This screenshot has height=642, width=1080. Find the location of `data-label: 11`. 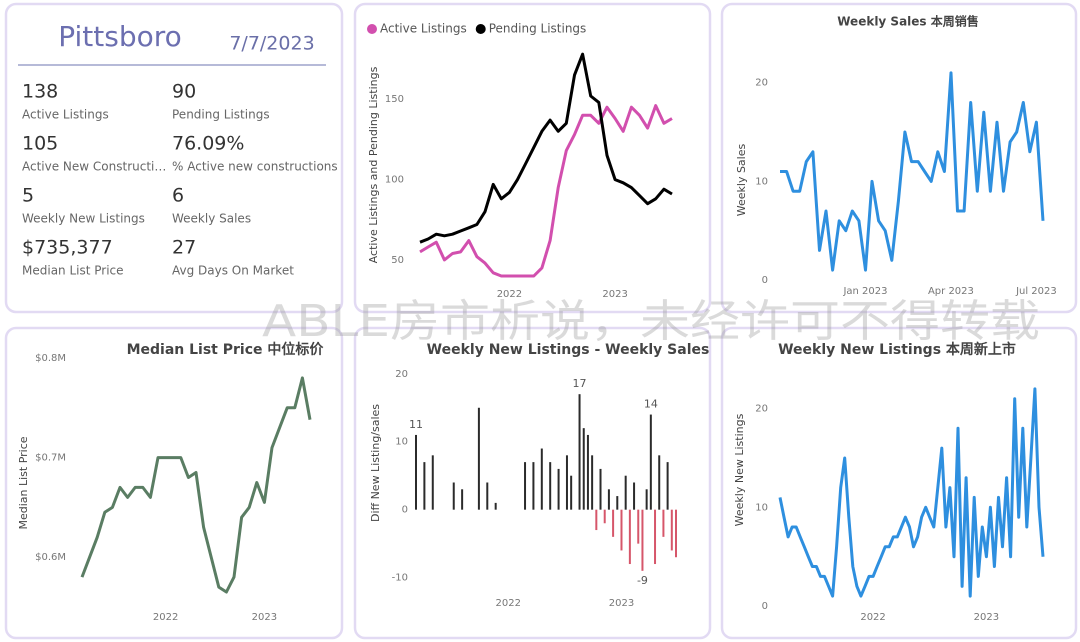

data-label: 11 is located at coordinates (416, 424).